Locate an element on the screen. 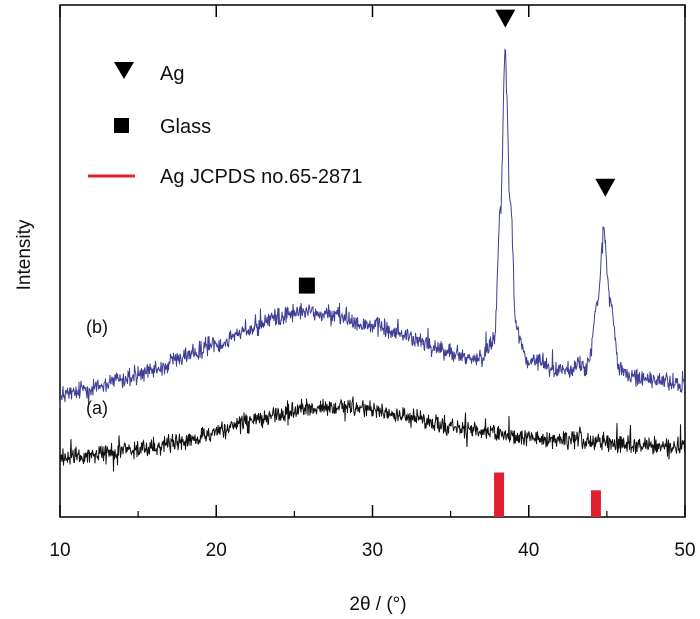 The width and height of the screenshot is (700, 619). series-label-b: (b) is located at coordinates (97, 327).